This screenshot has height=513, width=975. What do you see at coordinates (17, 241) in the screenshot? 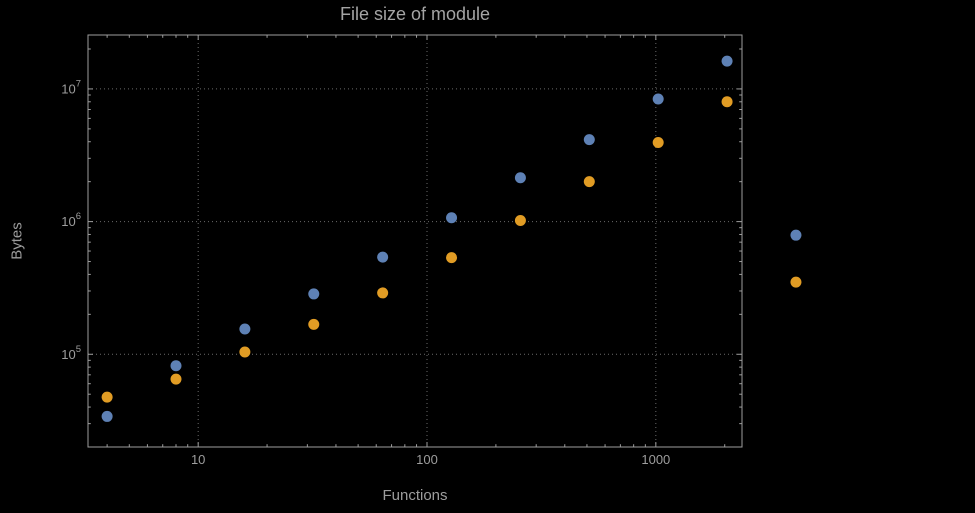
I see `y-axis-label: Bytes` at bounding box center [17, 241].